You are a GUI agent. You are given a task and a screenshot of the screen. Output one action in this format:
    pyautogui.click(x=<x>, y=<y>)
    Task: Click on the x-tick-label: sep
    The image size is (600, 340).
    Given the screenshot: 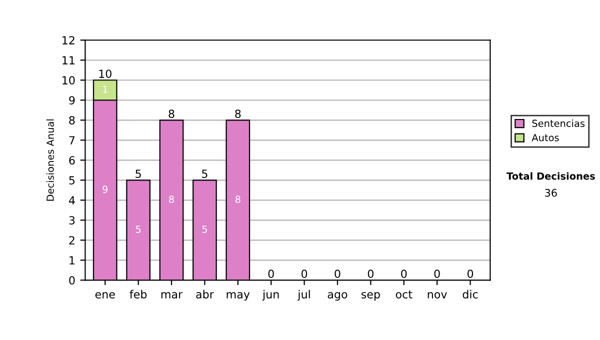 What is the action you would take?
    pyautogui.click(x=370, y=296)
    